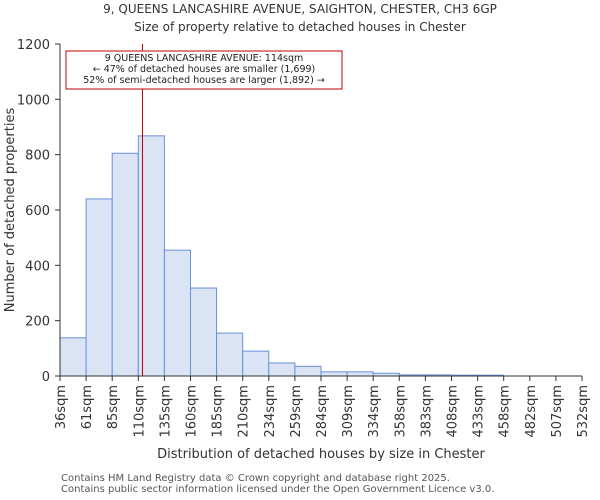  Describe the element at coordinates (125, 264) in the screenshot. I see `bar-85sqm` at that location.